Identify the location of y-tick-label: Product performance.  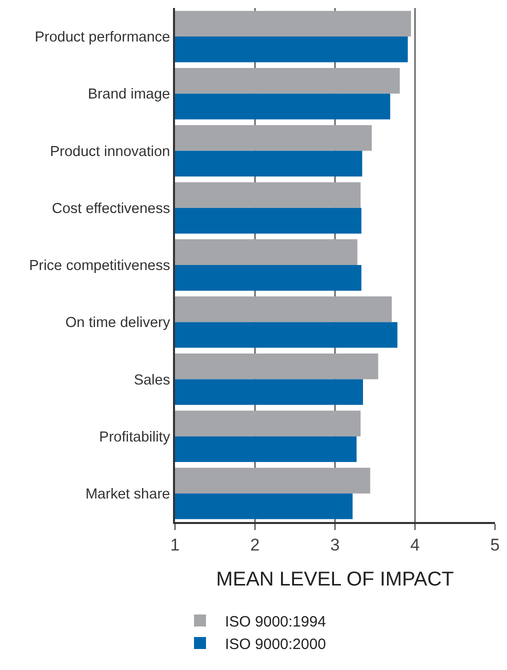
(102, 38).